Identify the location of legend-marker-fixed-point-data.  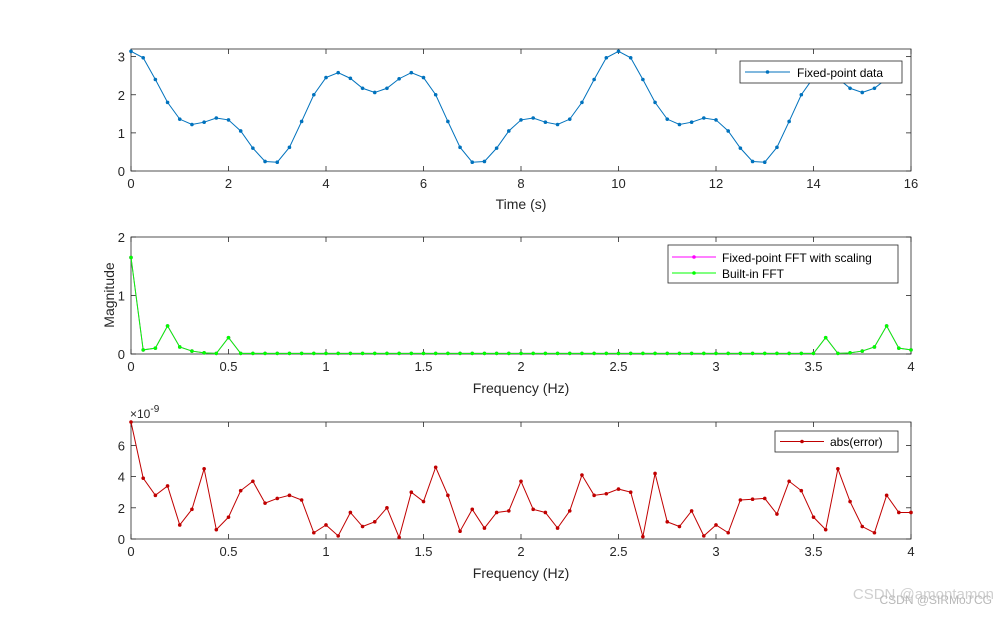
(767, 72).